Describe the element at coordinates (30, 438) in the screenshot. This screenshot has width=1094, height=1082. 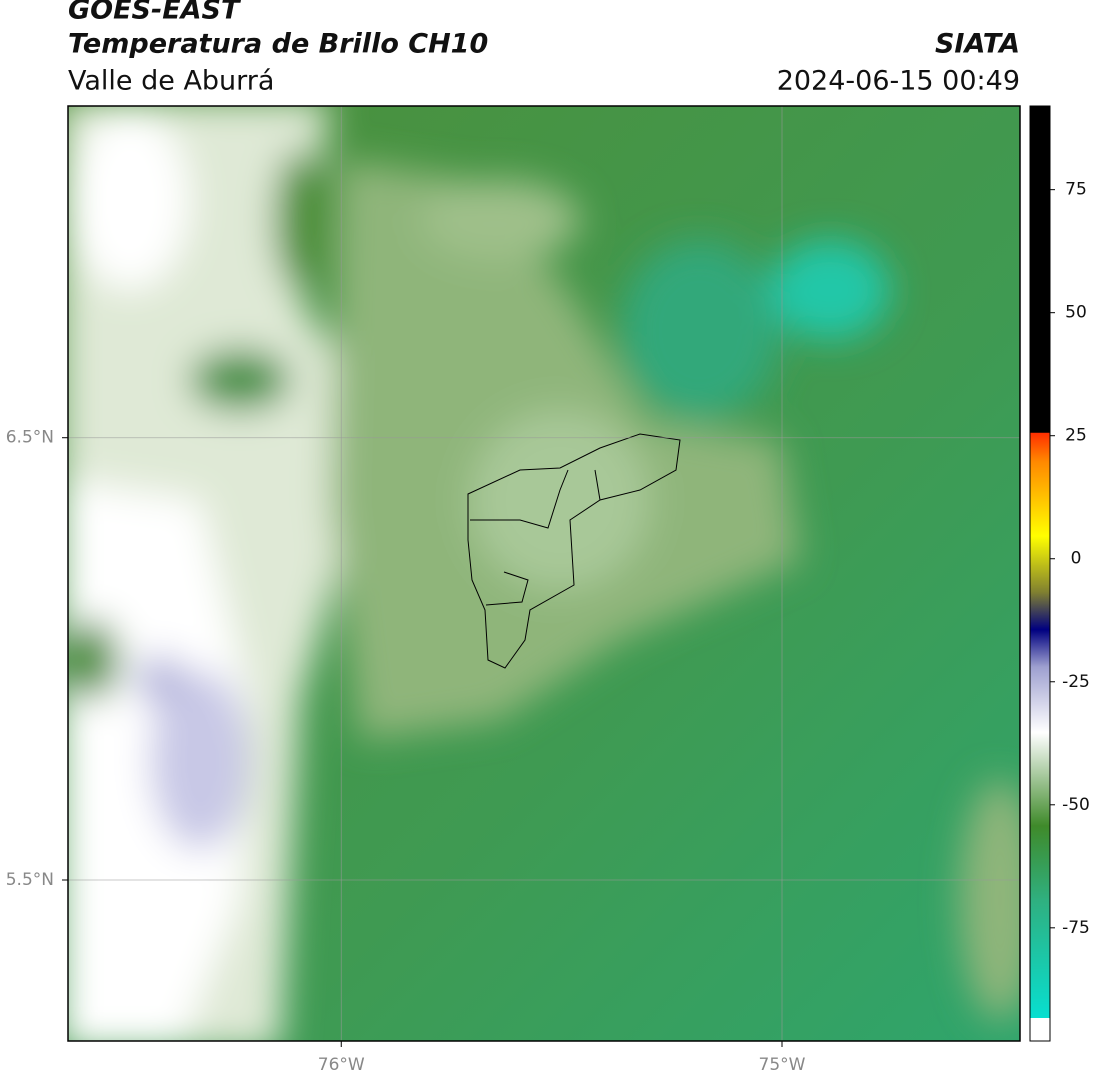
I see `y-tick-label: 6.5°N` at that location.